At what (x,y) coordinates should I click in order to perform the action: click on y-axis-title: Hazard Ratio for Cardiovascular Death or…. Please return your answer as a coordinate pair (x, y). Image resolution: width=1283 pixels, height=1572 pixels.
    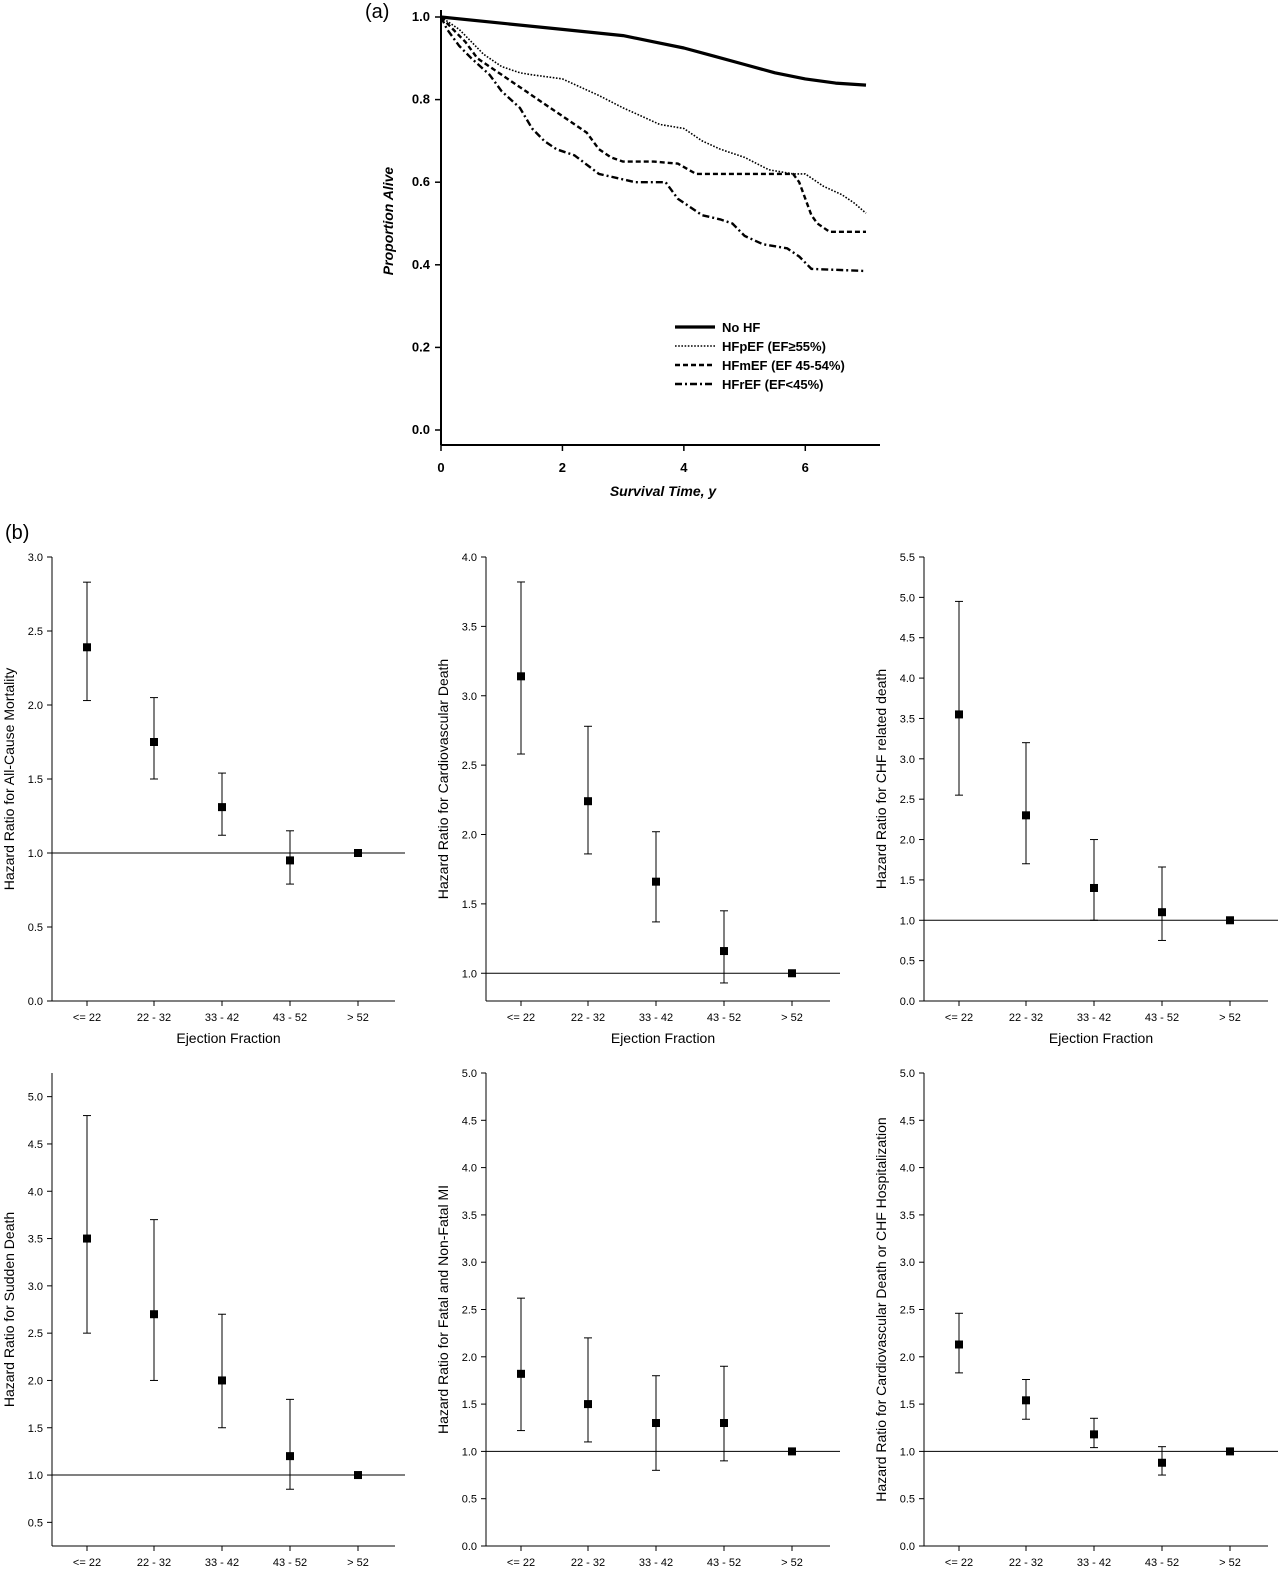
    Looking at the image, I should click on (881, 1309).